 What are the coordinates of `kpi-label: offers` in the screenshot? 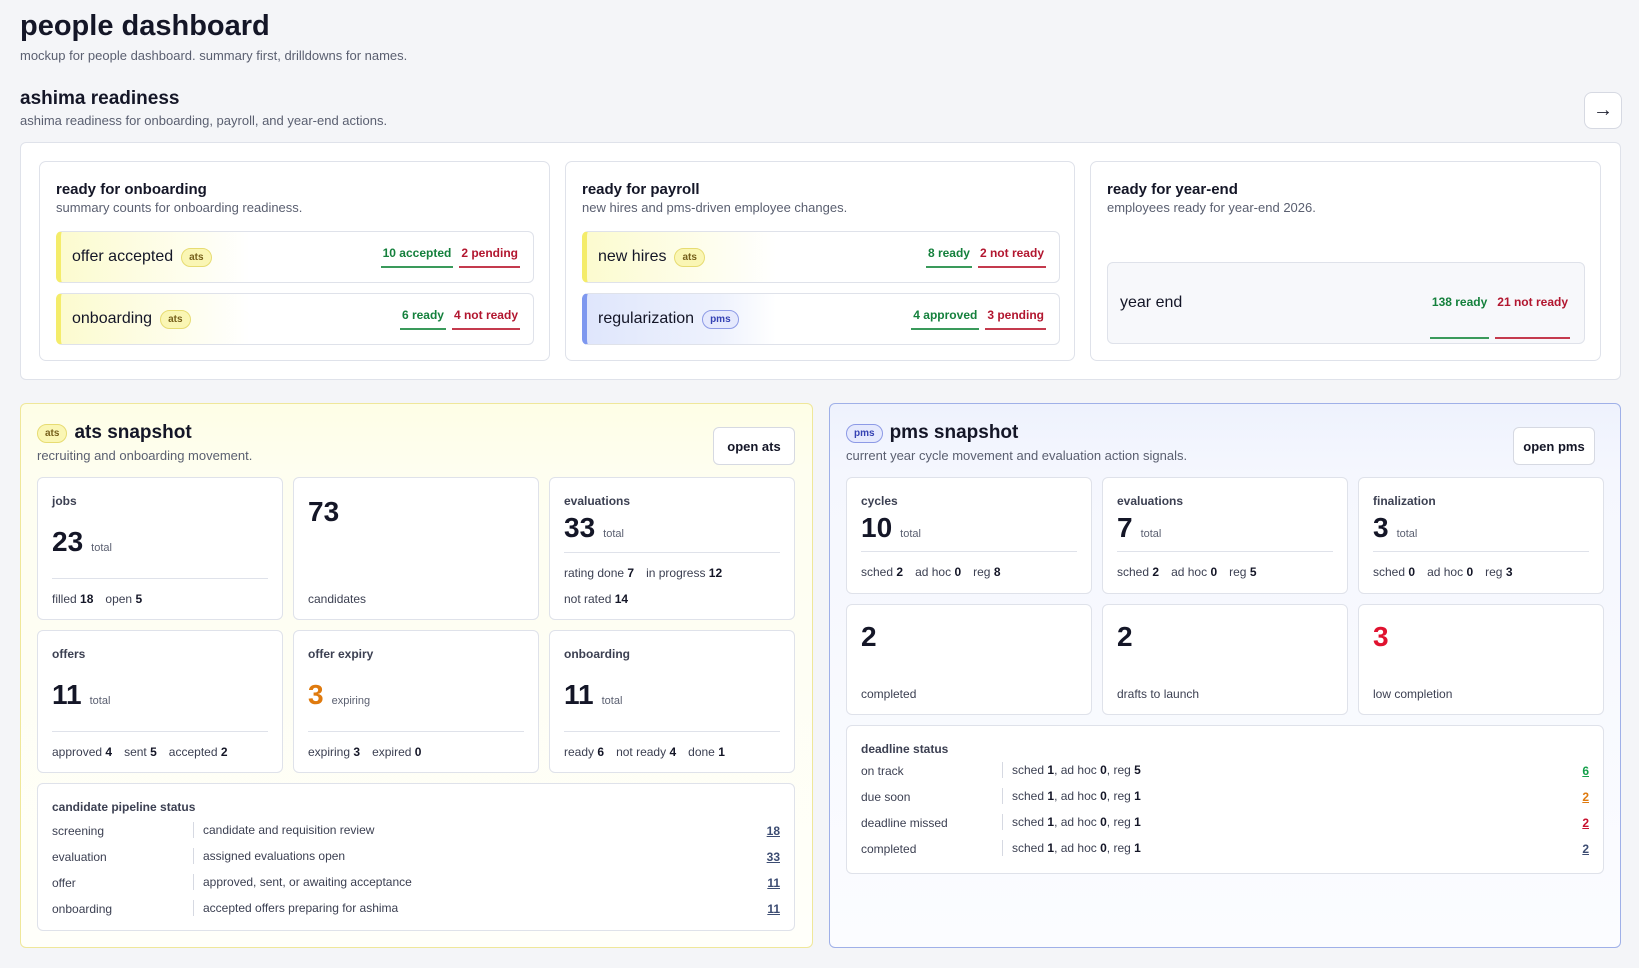 It's located at (69, 654).